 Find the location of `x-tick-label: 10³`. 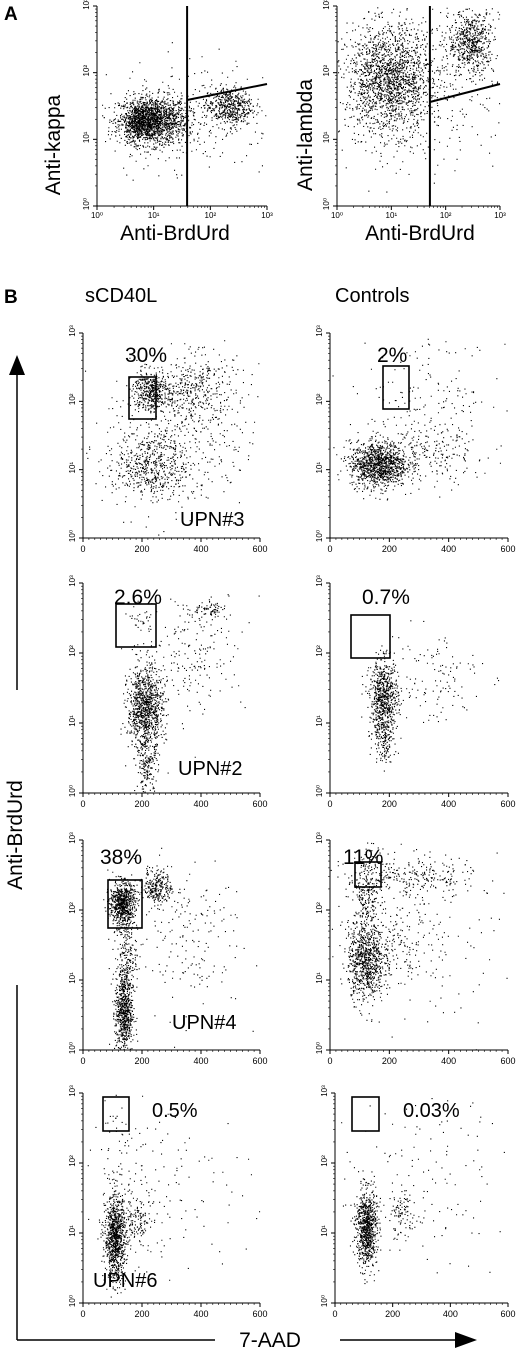

x-tick-label: 10³ is located at coordinates (500, 215).